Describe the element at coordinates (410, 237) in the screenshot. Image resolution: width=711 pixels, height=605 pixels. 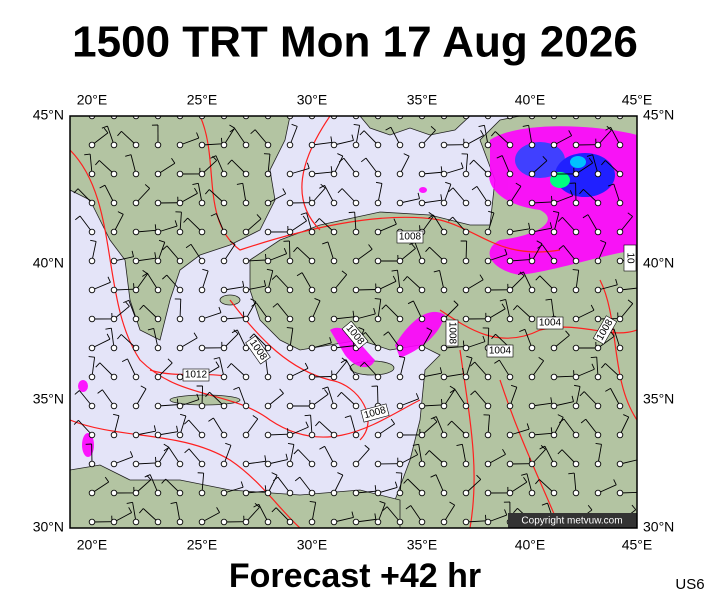
I see `isobar-label-text: 1008` at that location.